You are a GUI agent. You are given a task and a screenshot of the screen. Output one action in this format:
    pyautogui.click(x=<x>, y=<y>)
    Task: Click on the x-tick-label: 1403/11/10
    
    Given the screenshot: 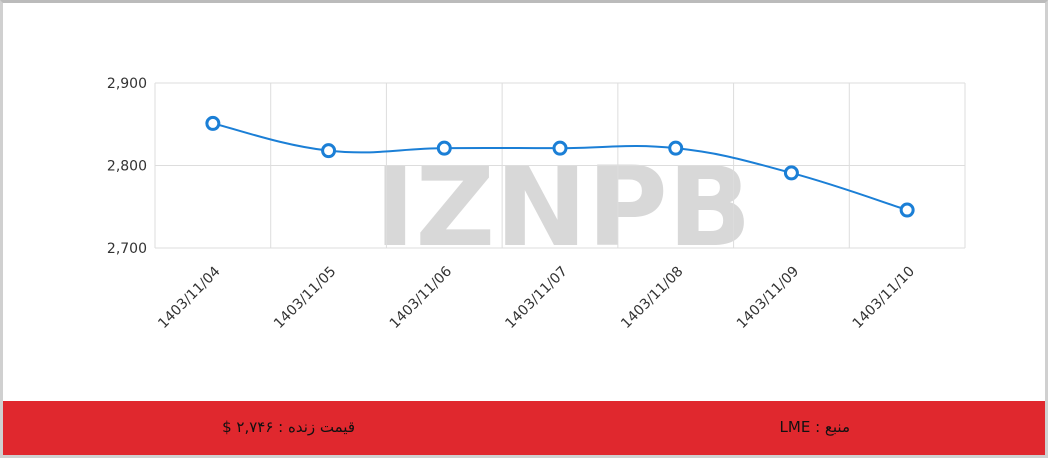 What is the action you would take?
    pyautogui.click(x=884, y=298)
    